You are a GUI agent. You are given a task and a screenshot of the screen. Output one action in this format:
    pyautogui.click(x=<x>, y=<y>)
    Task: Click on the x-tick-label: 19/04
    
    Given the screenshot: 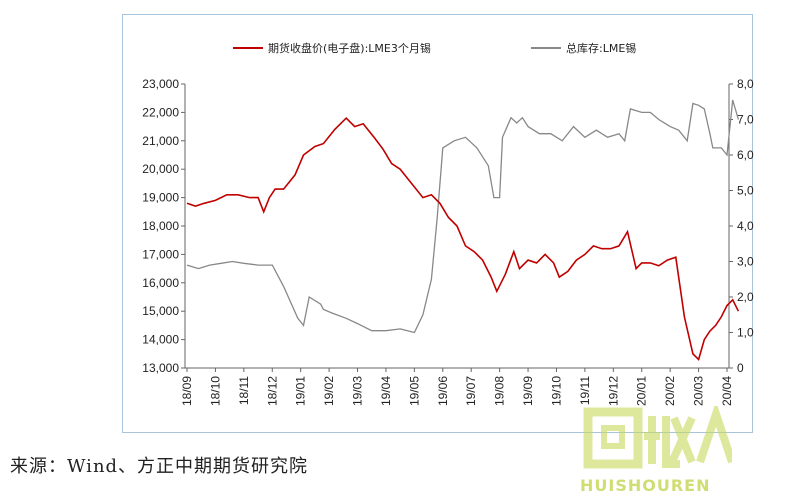 What is the action you would take?
    pyautogui.click(x=386, y=391)
    